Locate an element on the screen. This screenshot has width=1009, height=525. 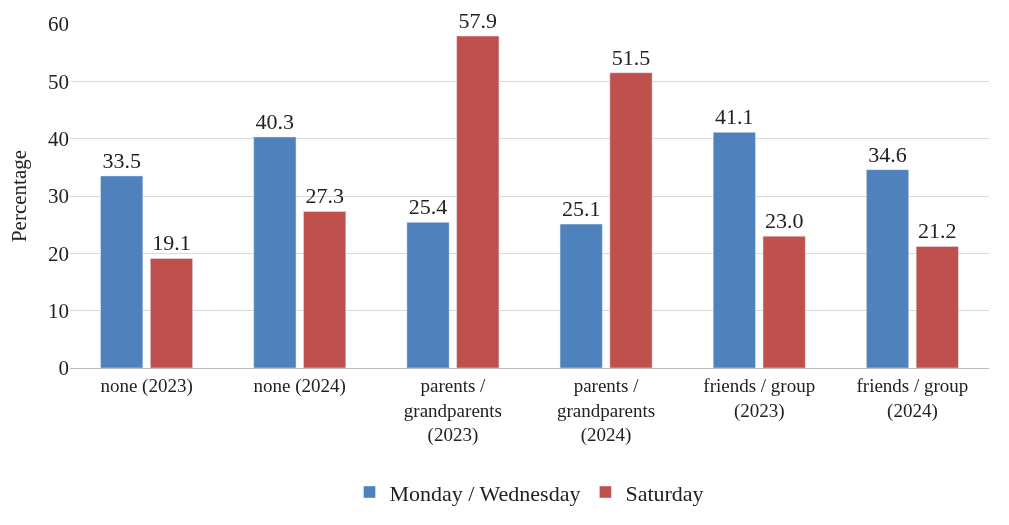
data-label: 21.2 is located at coordinates (937, 231).